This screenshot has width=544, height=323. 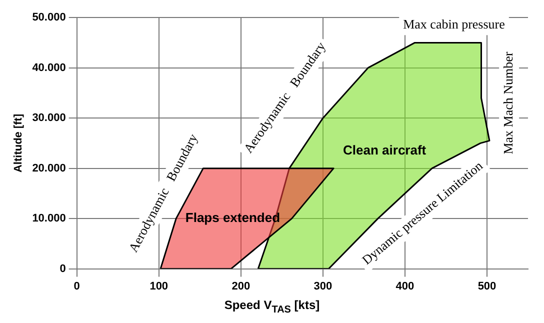 I want to click on series-label: Clean aircraft, so click(x=385, y=150).